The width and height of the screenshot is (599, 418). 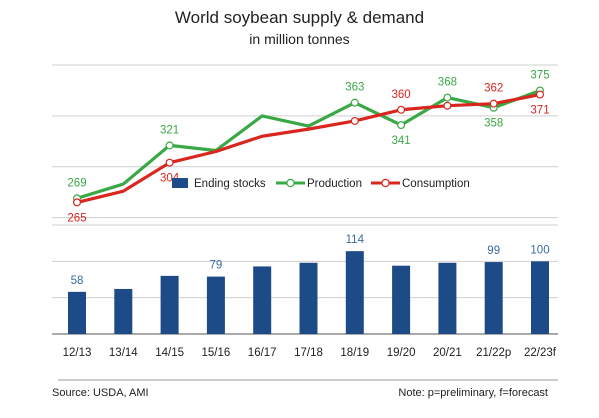 What do you see at coordinates (230, 184) in the screenshot?
I see `legend-ending-stocks-label: Ending stocks` at bounding box center [230, 184].